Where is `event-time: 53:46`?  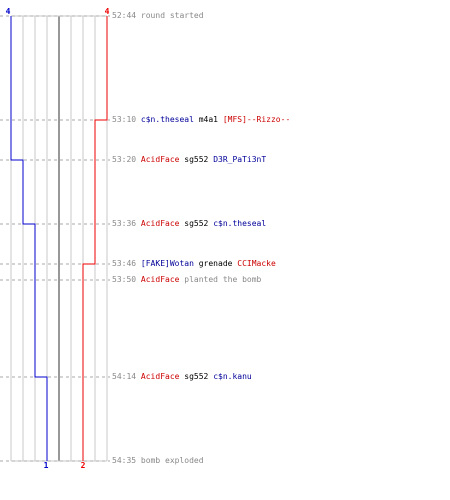 event-time: 53:46 is located at coordinates (124, 263).